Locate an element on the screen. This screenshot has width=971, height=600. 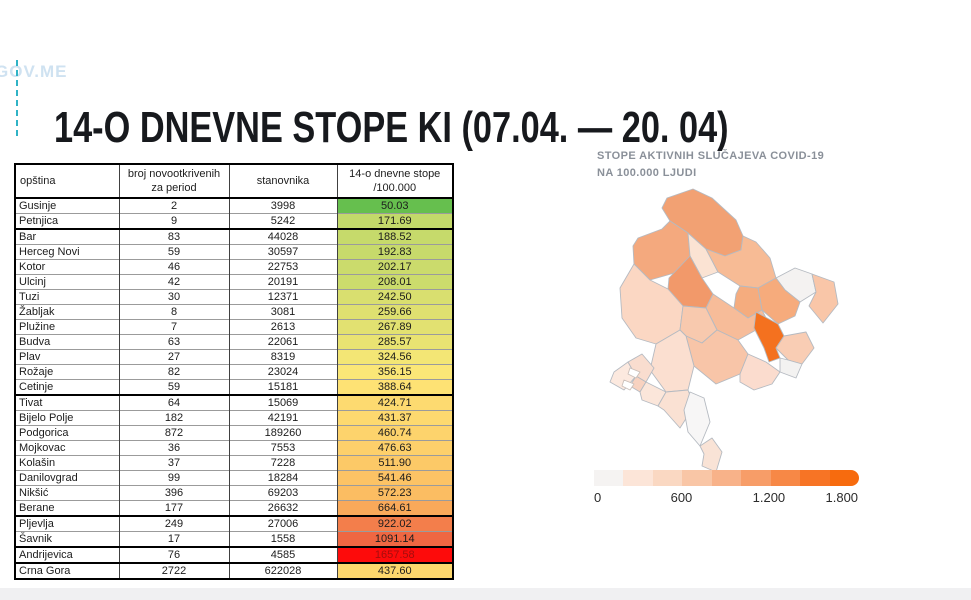
map-region-bar is located at coordinates (676, 409).